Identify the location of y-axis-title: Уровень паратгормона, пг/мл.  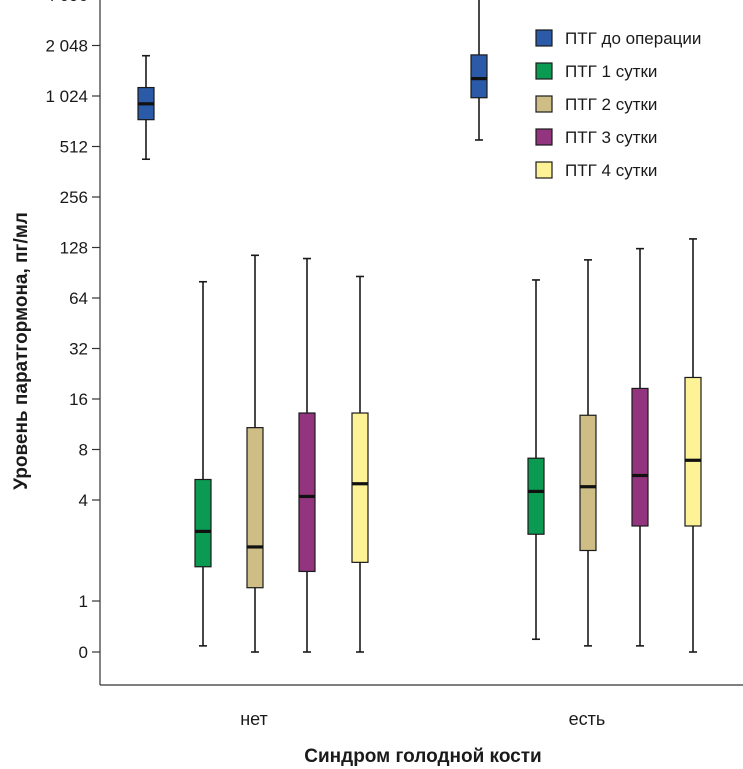
(21, 351).